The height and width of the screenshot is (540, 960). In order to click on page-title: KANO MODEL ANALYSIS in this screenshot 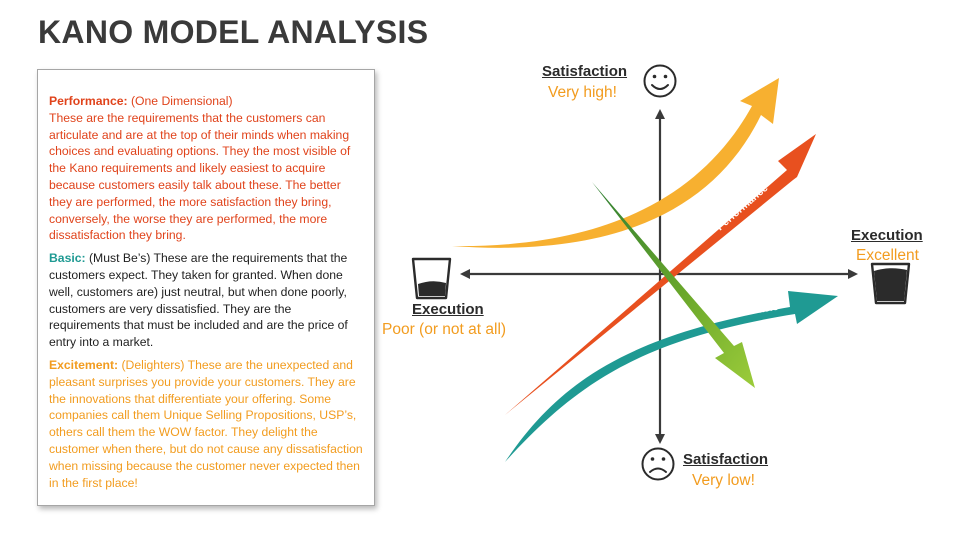, I will do `click(233, 32)`.